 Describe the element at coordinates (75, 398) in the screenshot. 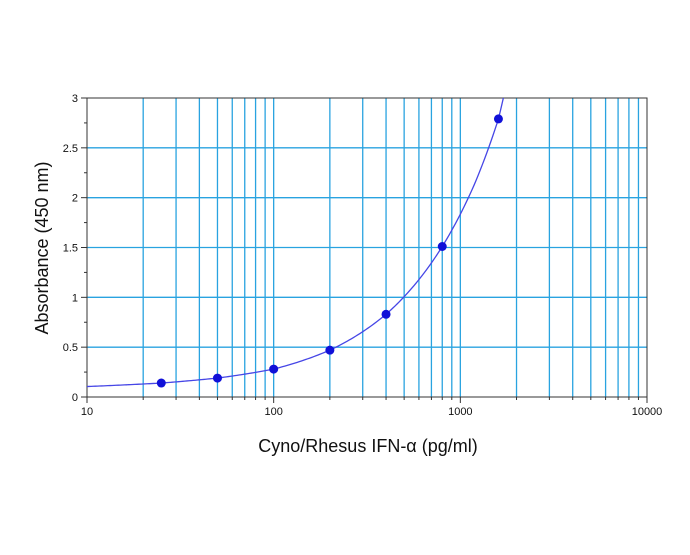

I see `y-tick-label: 0` at that location.